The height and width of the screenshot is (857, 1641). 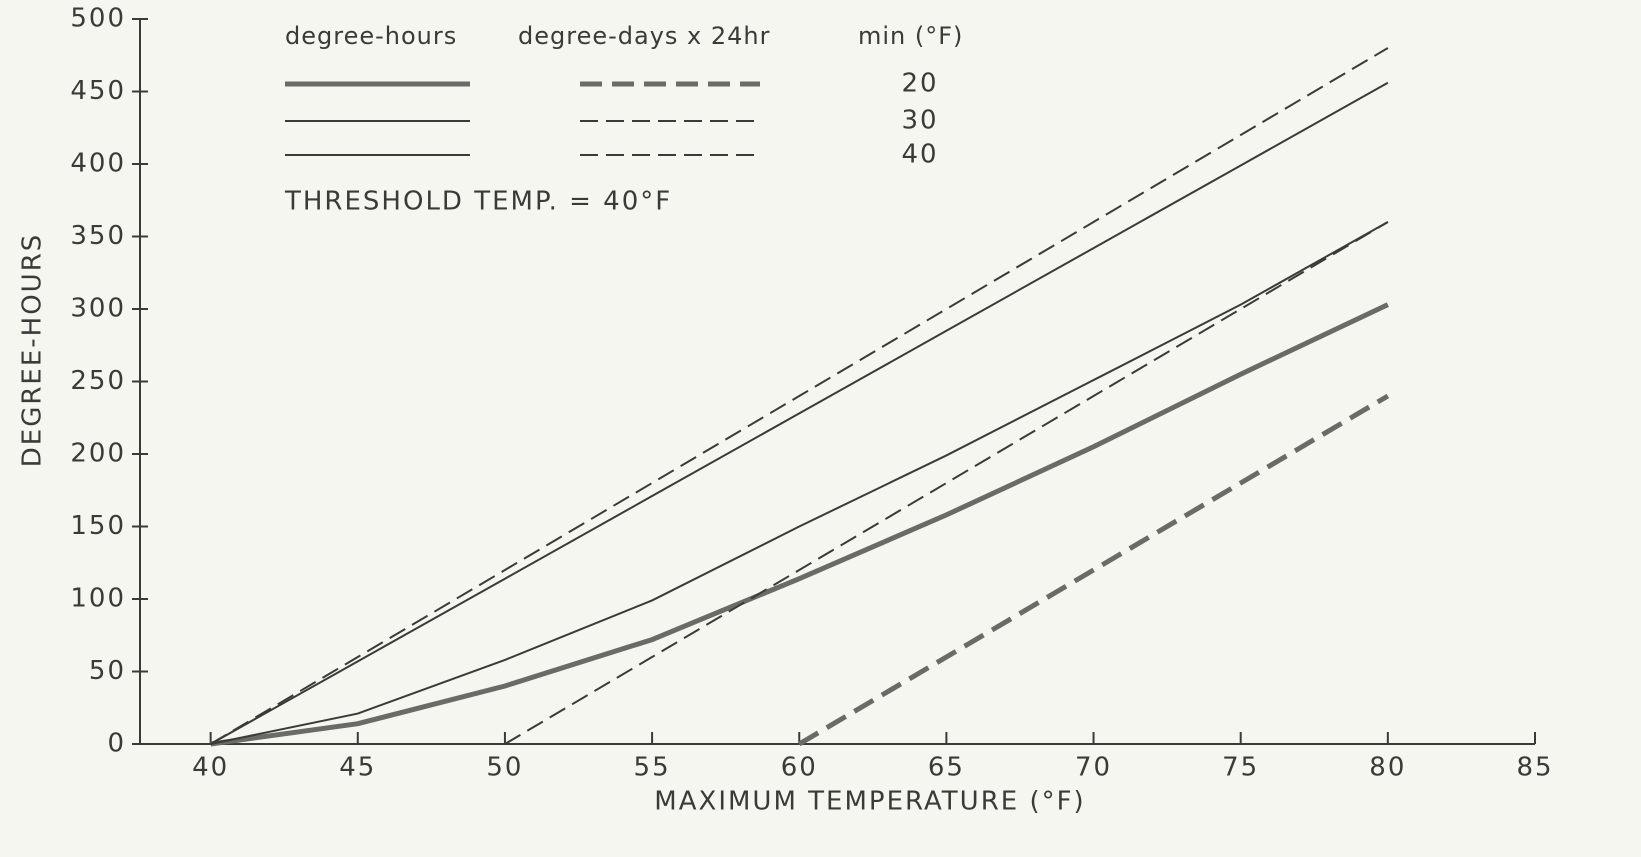 I want to click on legend-header: min (°F), so click(x=910, y=36).